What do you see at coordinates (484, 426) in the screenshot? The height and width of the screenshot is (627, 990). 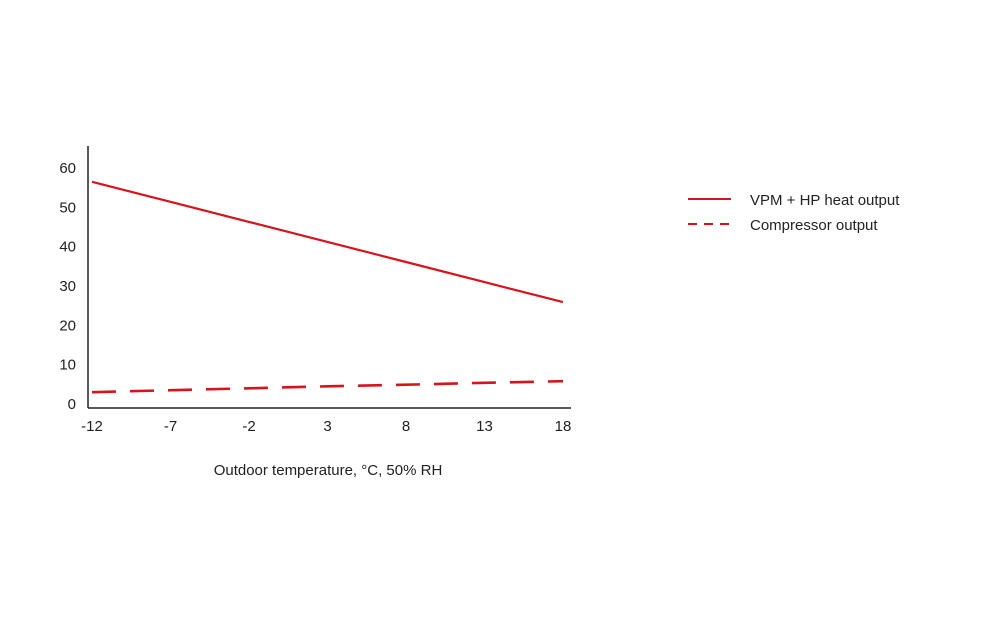 I see `x-tick-label: 13` at bounding box center [484, 426].